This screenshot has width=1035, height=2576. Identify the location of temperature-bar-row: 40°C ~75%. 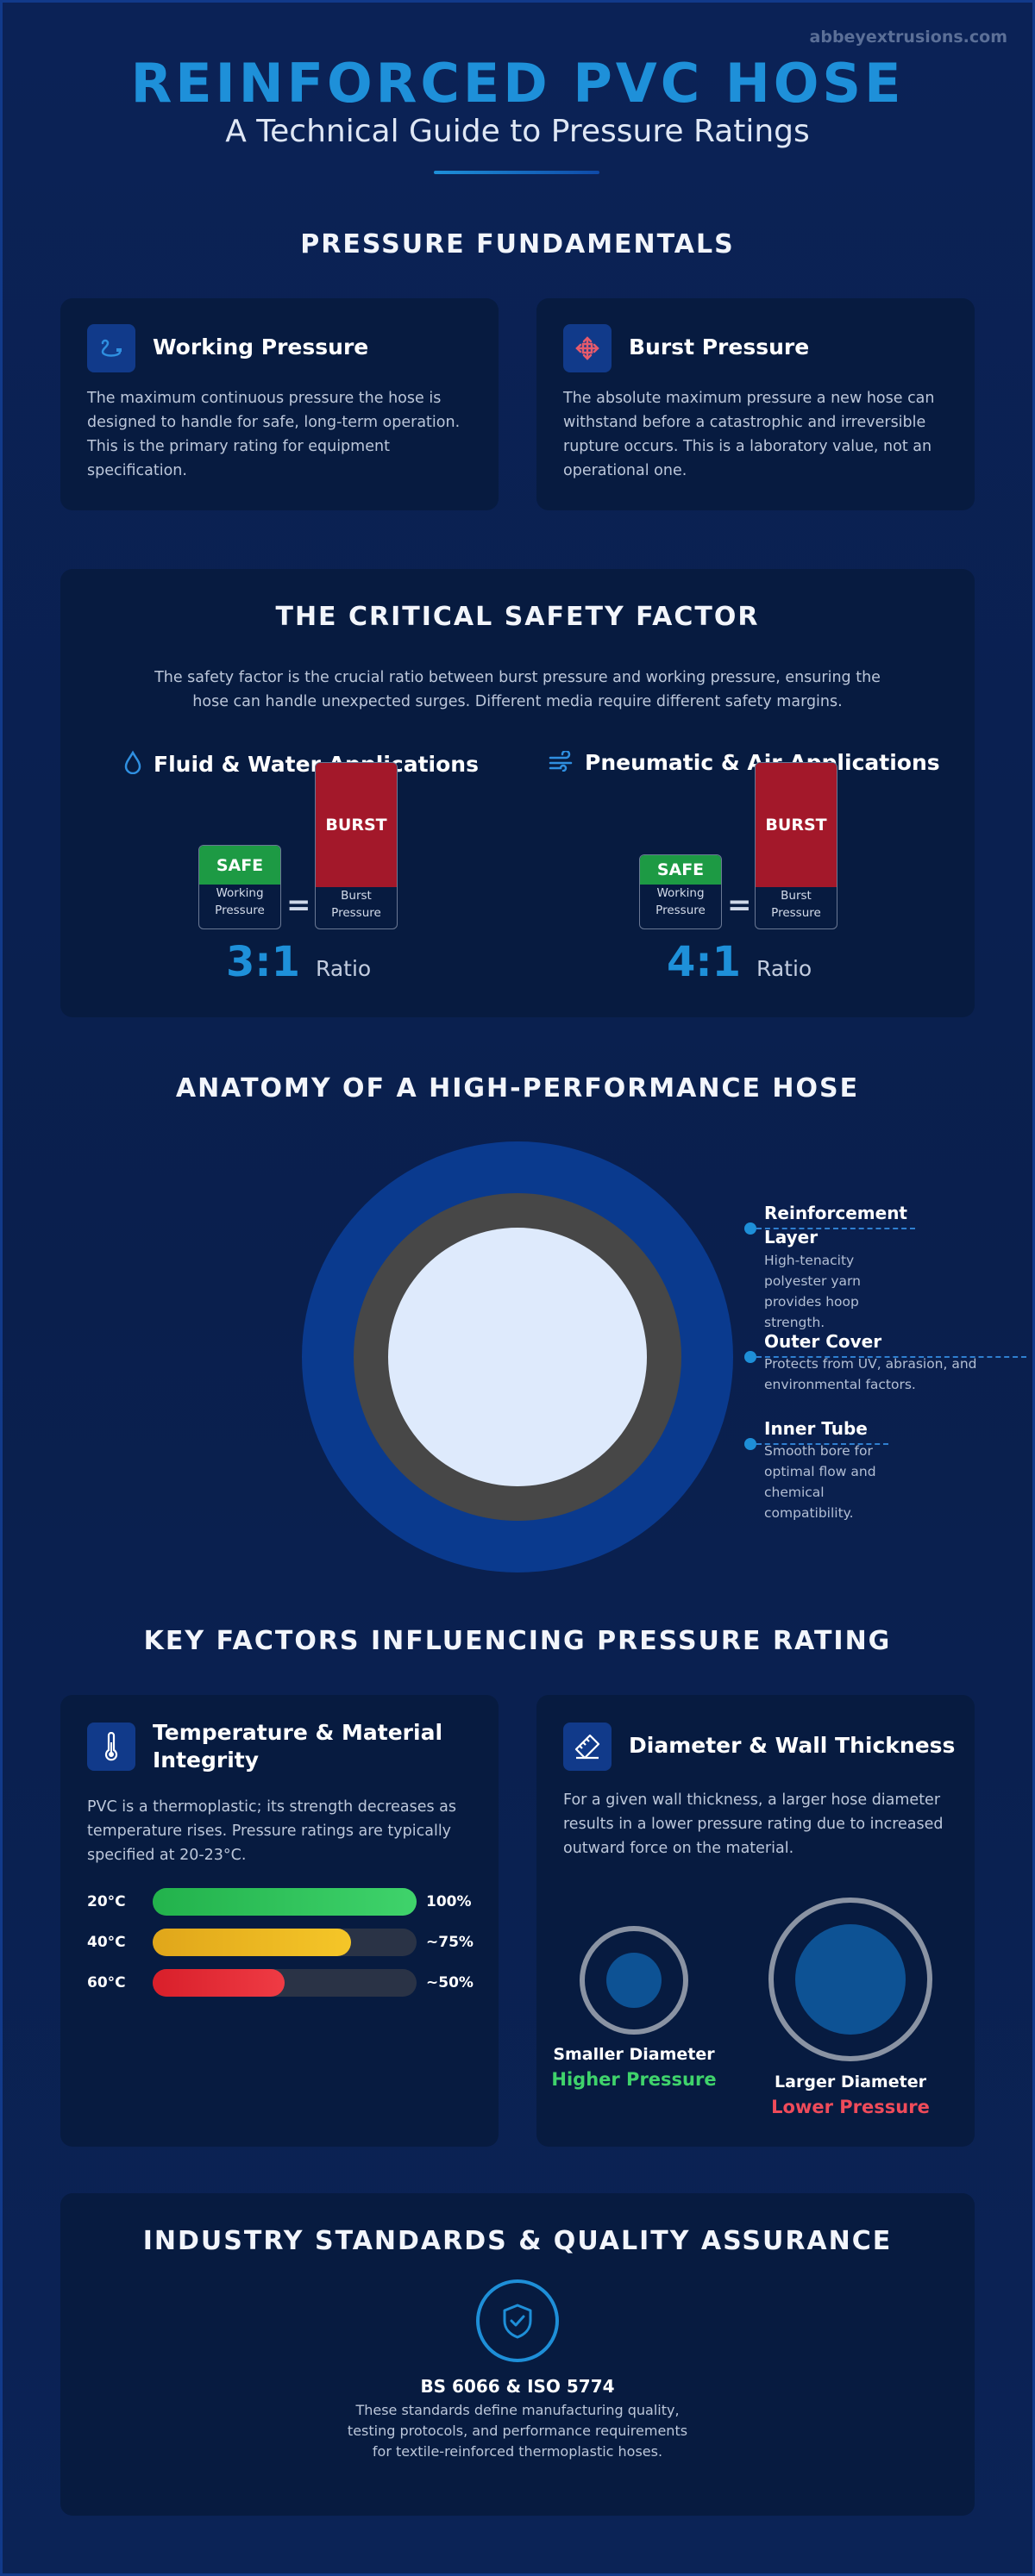
(281, 1942).